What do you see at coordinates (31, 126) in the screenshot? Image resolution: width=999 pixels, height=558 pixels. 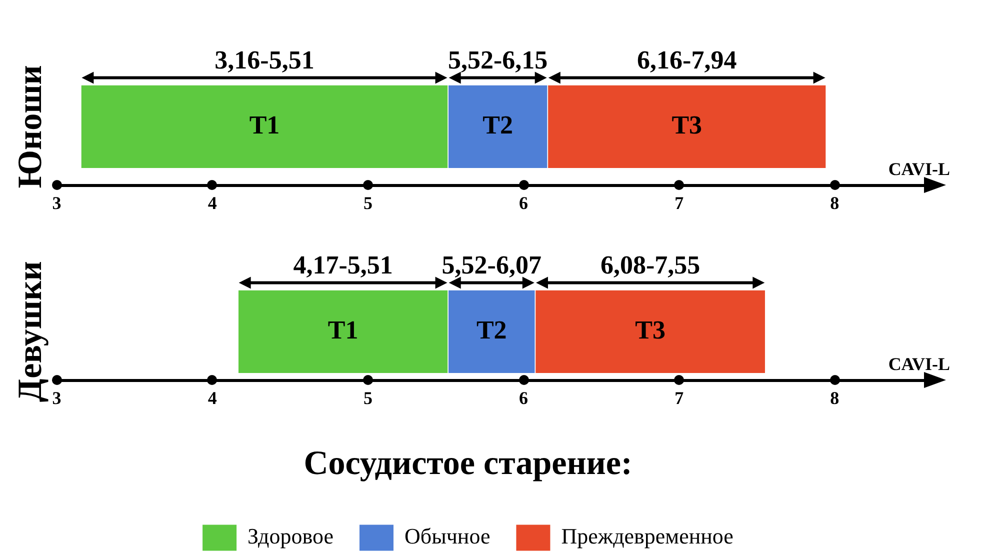 I see `y-axis-title: Юноши` at bounding box center [31, 126].